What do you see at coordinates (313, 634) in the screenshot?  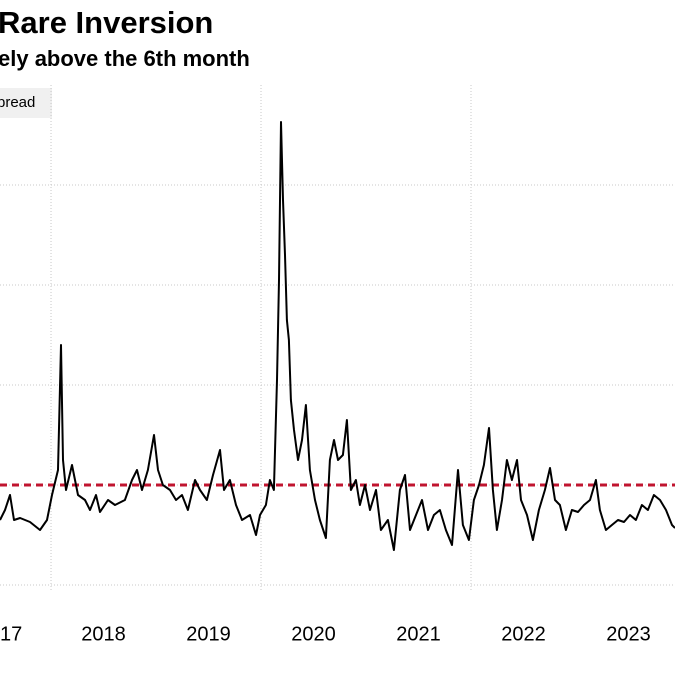 I see `x-tick-label: 2020` at bounding box center [313, 634].